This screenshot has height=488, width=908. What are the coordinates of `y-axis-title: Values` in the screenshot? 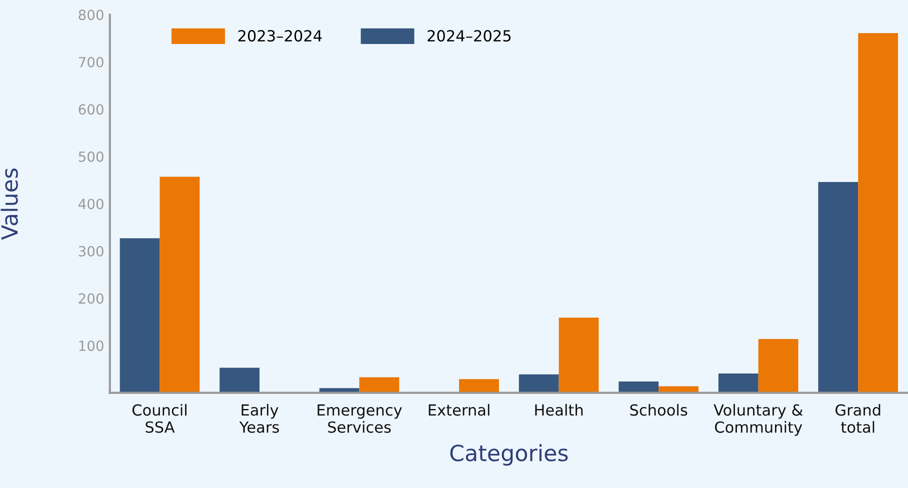 It's located at (9, 204).